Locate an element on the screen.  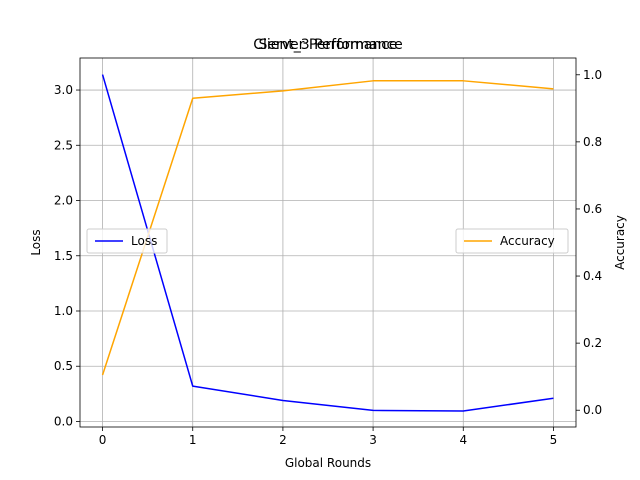
legend-accuracy-box is located at coordinates (512, 241).